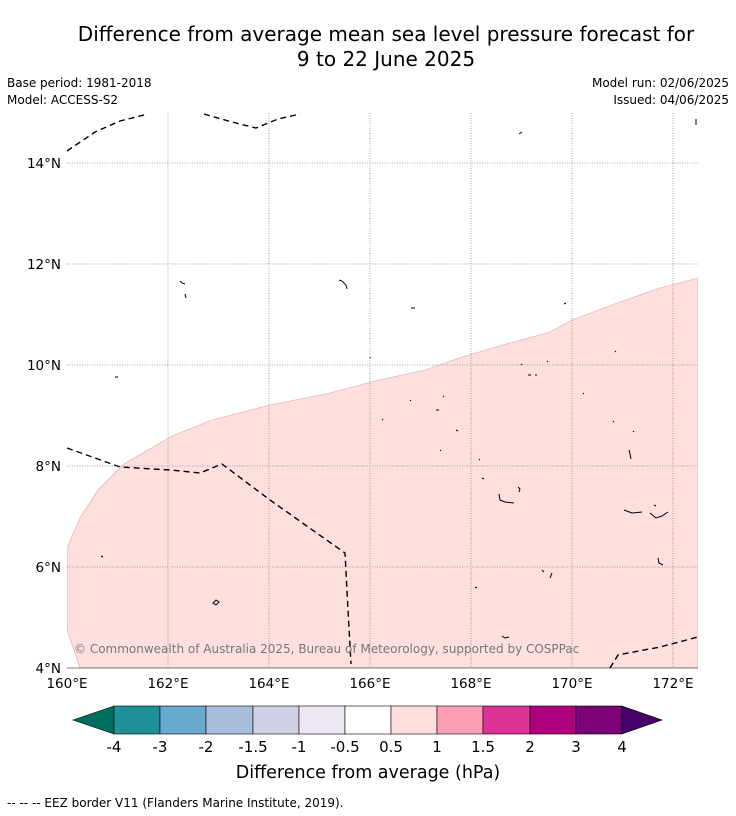 Image resolution: width=736 pixels, height=816 pixels. What do you see at coordinates (44, 164) in the screenshot?
I see `tick-14n: 14°N` at bounding box center [44, 164].